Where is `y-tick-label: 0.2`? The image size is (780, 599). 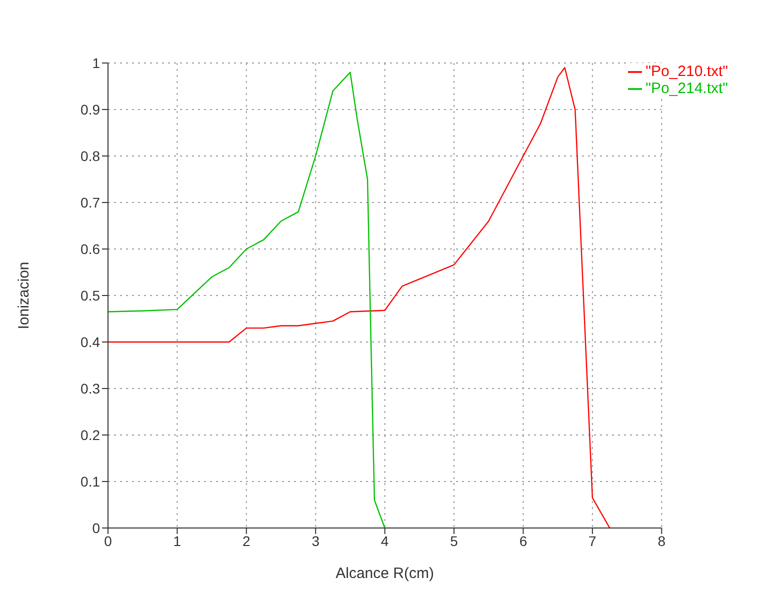 y-tick-label: 0.2 is located at coordinates (90, 434).